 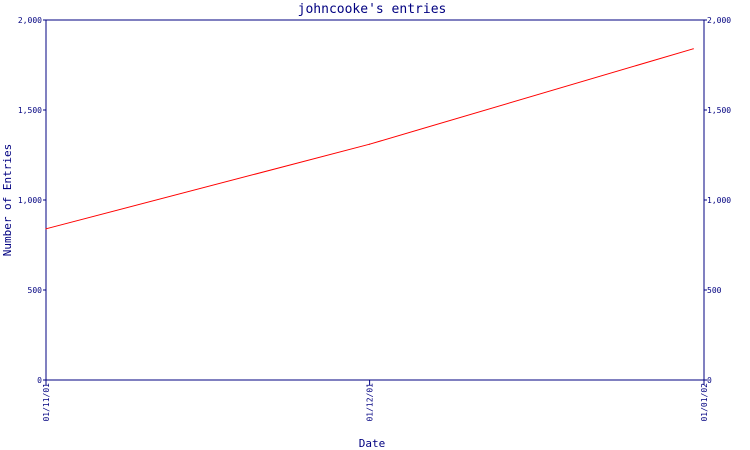 I want to click on y-axis-left: 0 500 1,000 1,500 2,000, so click(x=32, y=200).